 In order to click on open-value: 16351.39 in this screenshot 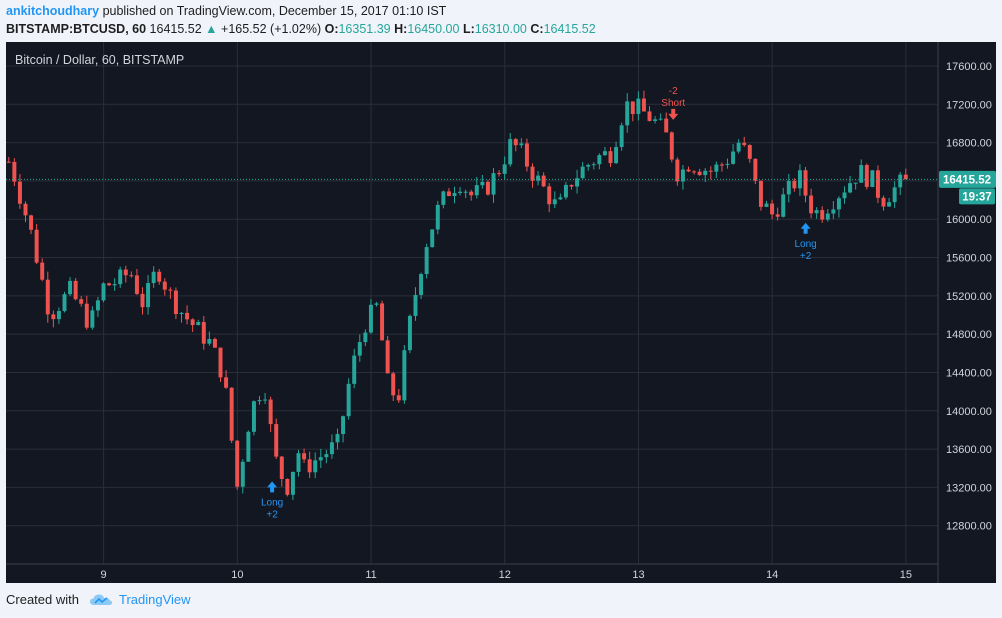, I will do `click(364, 29)`.